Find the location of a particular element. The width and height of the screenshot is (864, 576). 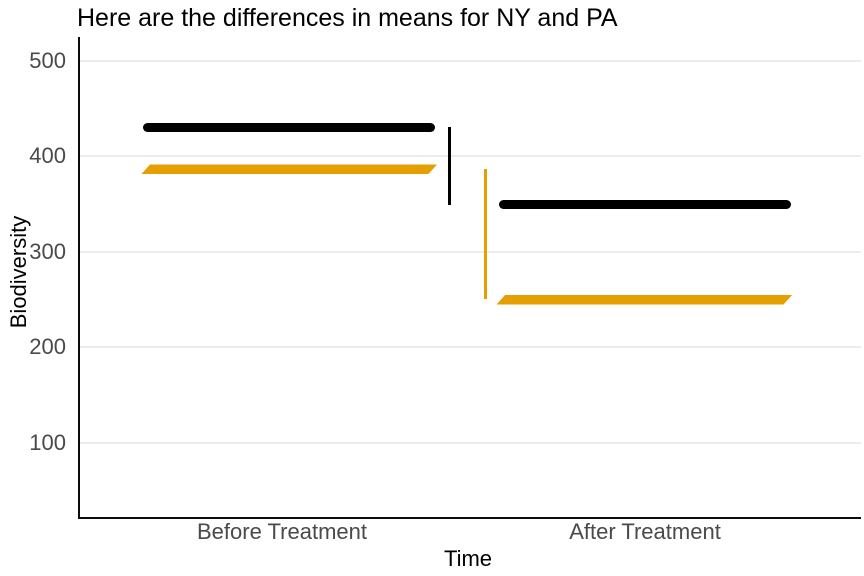

y-tick-label-400: 400 is located at coordinates (47, 156).